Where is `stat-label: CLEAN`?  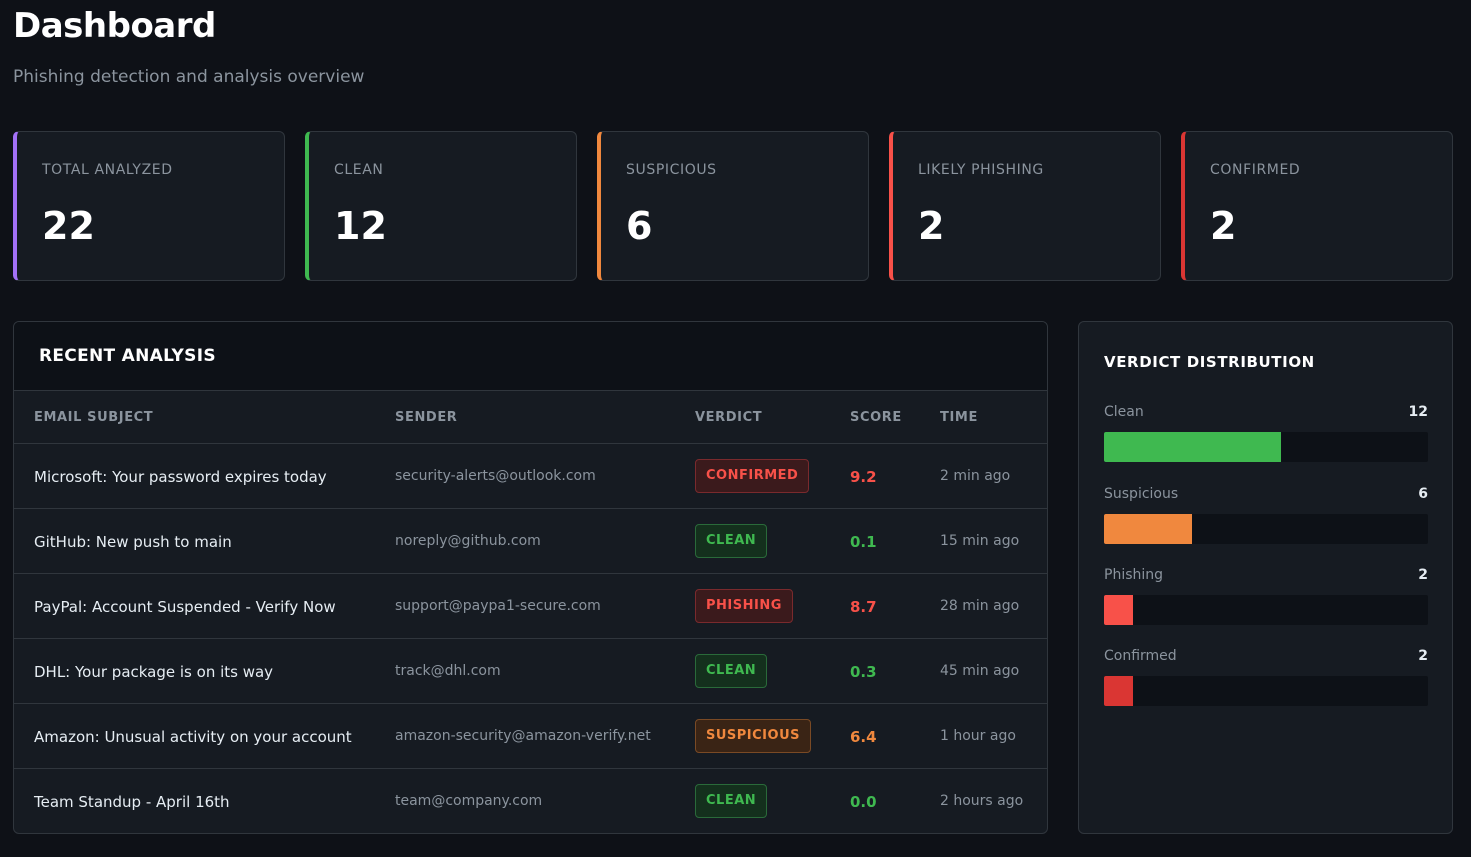 stat-label: CLEAN is located at coordinates (359, 170).